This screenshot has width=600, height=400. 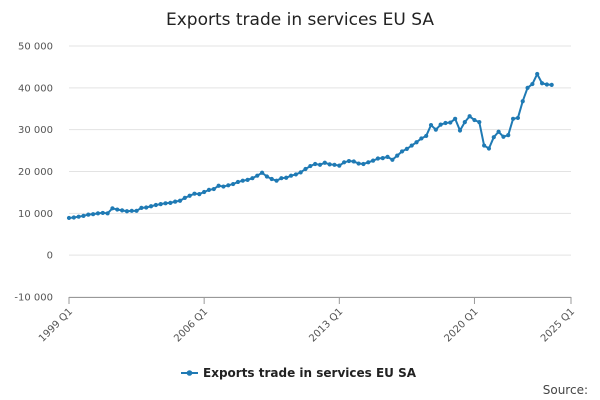 What do you see at coordinates (35, 214) in the screenshot?
I see `y-tick-label: 10 000` at bounding box center [35, 214].